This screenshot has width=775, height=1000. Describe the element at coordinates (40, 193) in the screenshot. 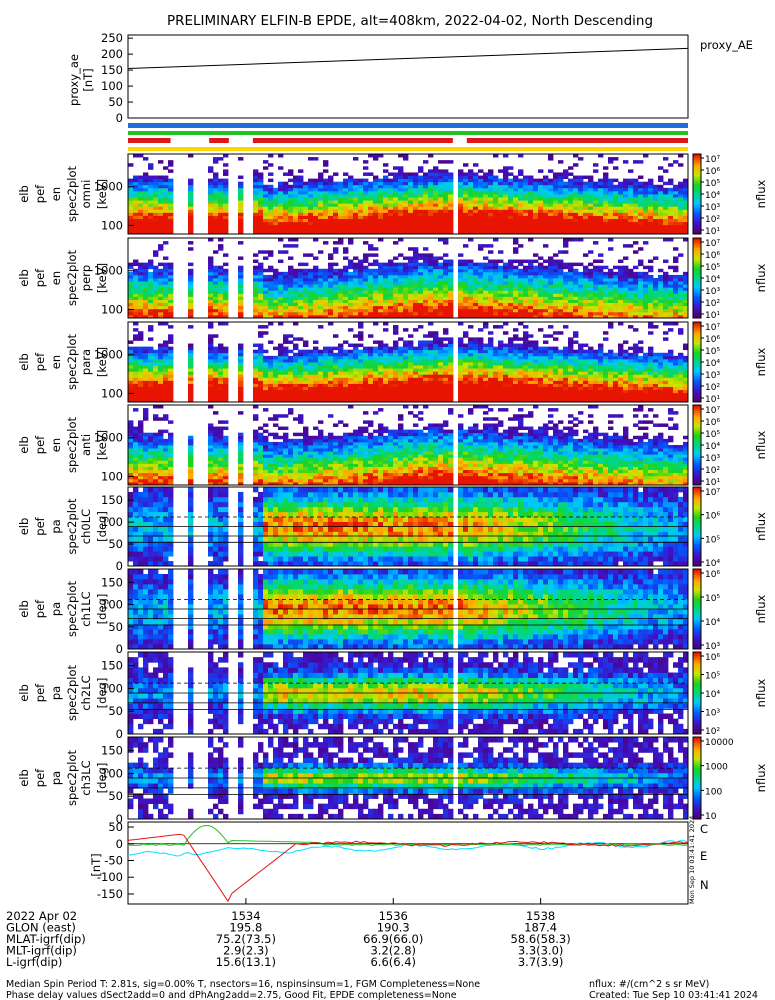

I see `panel-ylabel-part: pef` at that location.